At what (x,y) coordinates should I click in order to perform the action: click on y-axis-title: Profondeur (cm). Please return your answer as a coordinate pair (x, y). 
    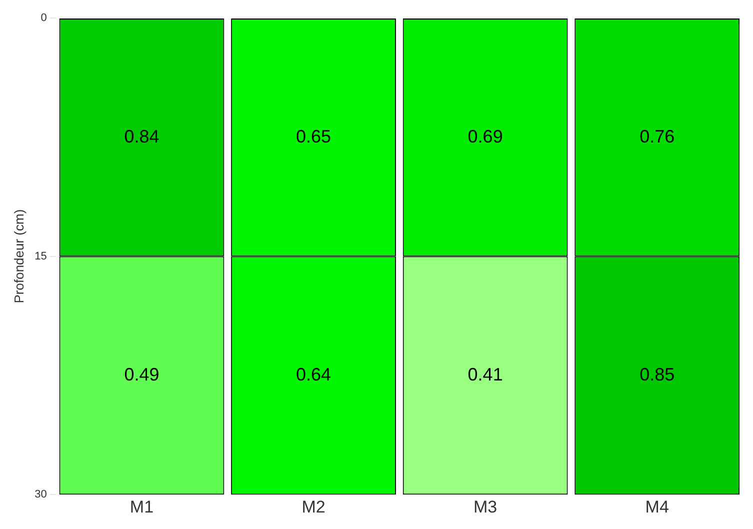
    Looking at the image, I should click on (18, 256).